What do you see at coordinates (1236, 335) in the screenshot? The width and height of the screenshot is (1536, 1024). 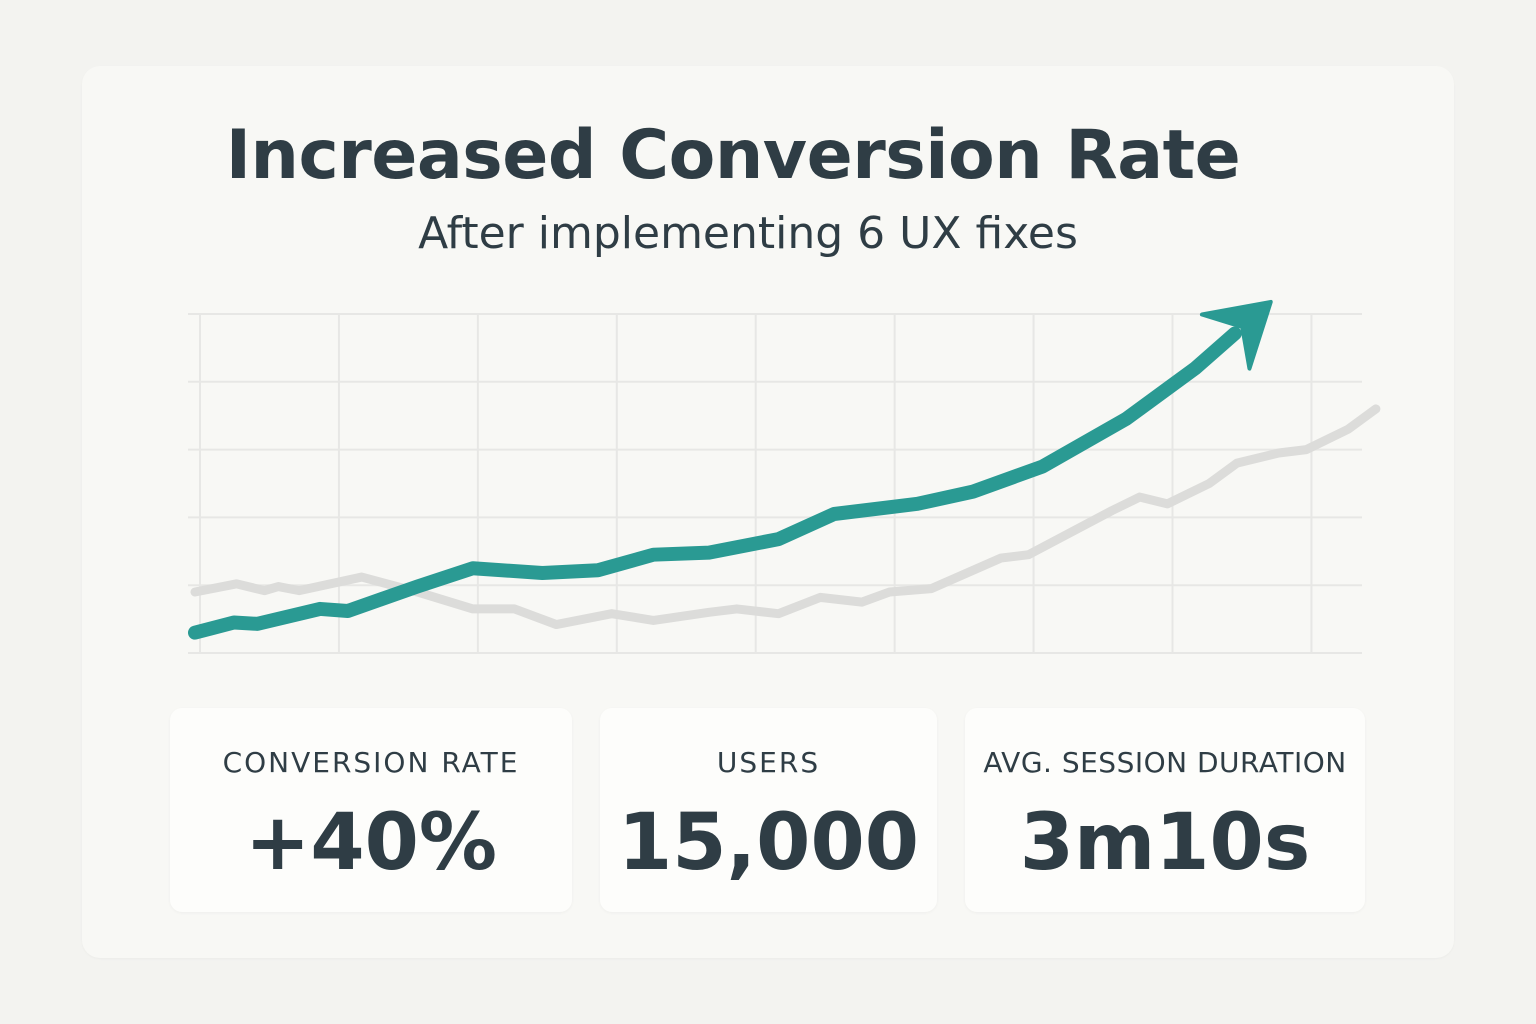 I see `trend-arrowhead` at bounding box center [1236, 335].